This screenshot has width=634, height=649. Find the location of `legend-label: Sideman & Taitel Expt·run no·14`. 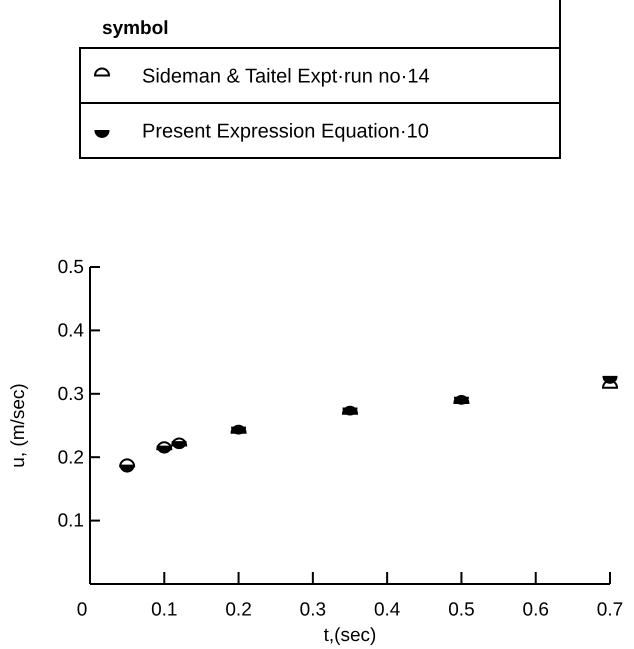

legend-label: Sideman & Taitel Expt·run no·14 is located at coordinates (286, 77).